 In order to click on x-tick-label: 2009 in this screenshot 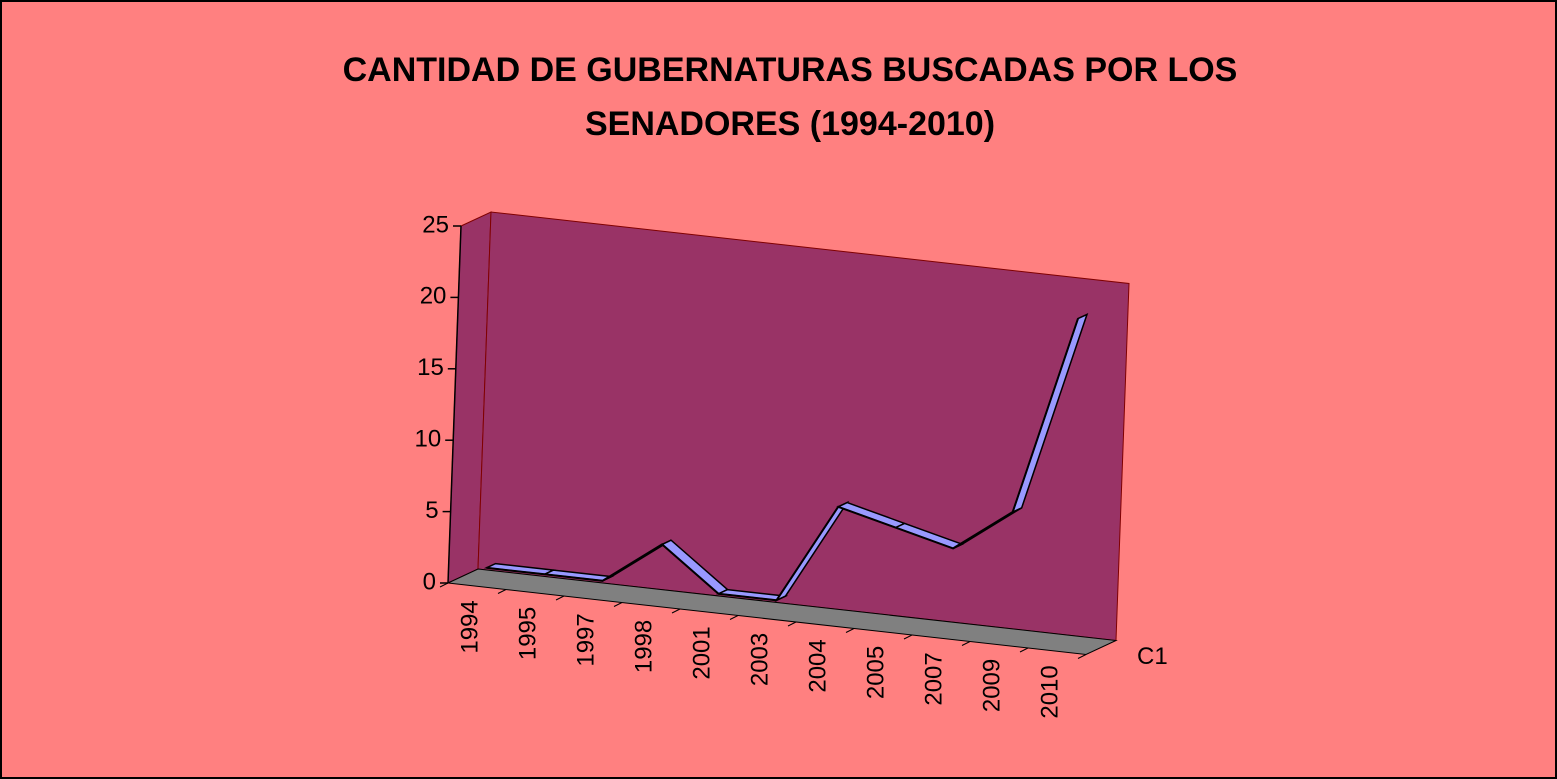, I will do `click(991, 685)`.